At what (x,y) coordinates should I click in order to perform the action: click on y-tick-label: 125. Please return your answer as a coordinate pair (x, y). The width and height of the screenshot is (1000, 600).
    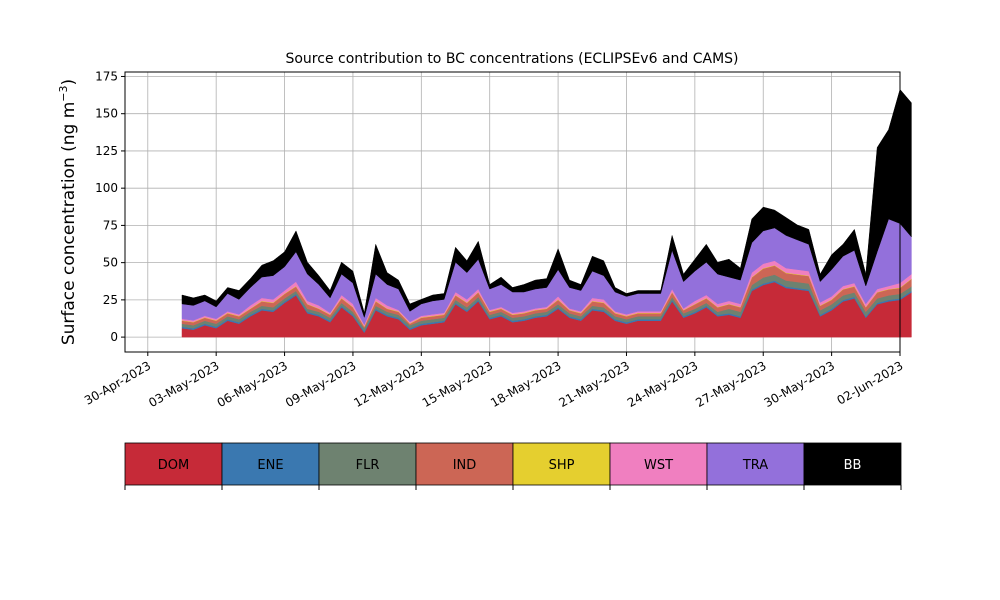
    Looking at the image, I should click on (106, 151).